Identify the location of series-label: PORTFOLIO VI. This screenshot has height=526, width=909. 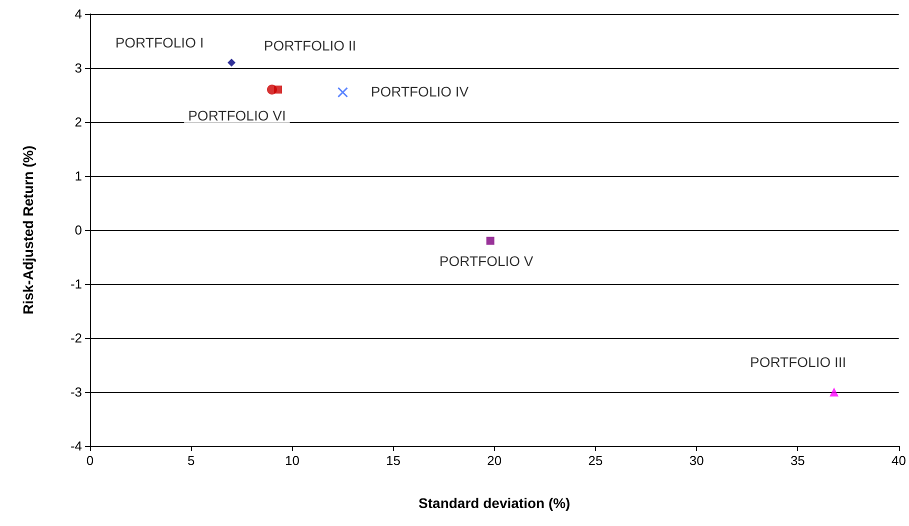
(237, 116).